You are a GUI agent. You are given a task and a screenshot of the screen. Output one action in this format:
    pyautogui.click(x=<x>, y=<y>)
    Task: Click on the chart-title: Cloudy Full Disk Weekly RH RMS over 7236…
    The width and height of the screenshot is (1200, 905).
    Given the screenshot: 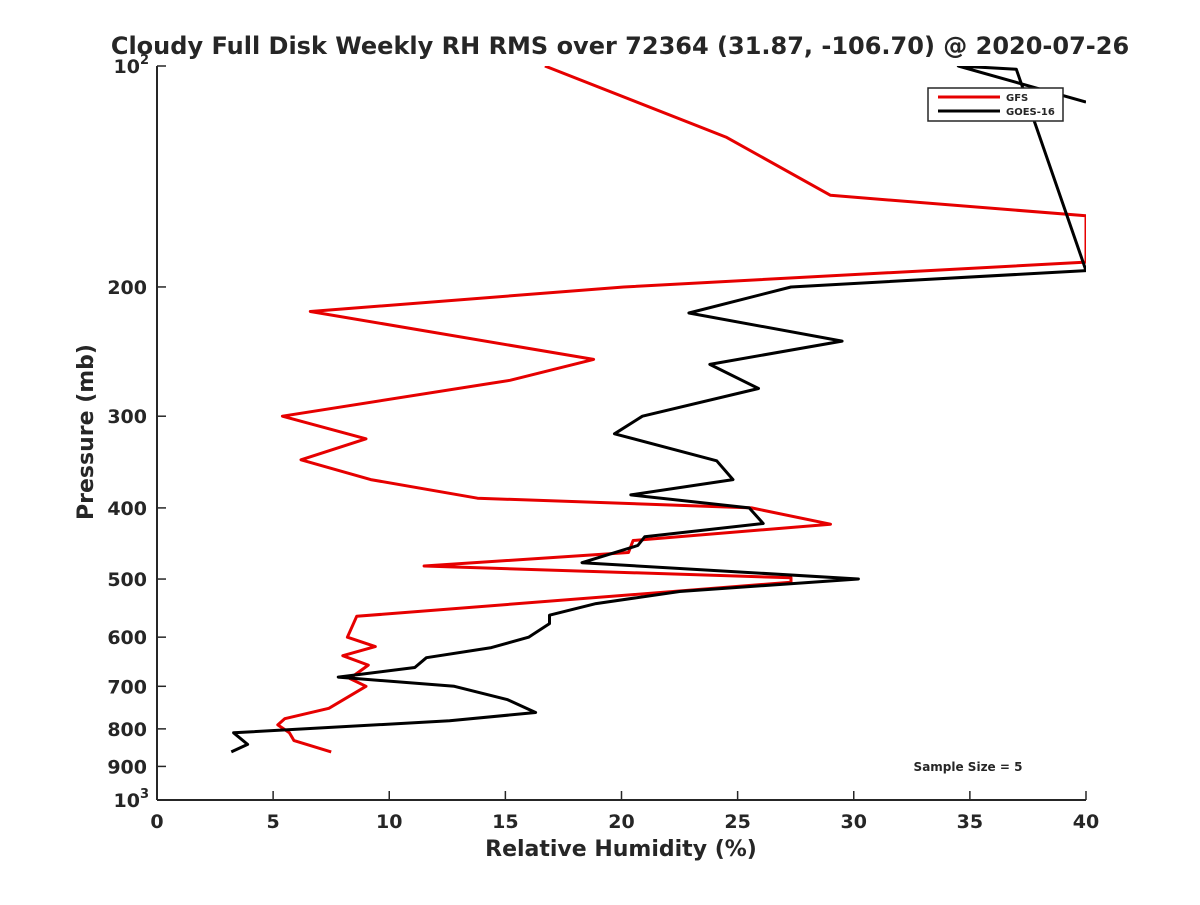 What is the action you would take?
    pyautogui.click(x=620, y=46)
    